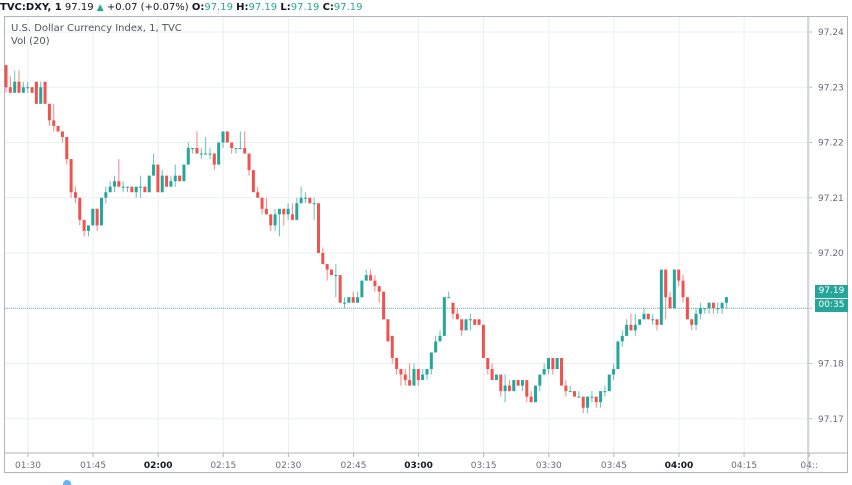 This screenshot has width=852, height=485. What do you see at coordinates (198, 7) in the screenshot?
I see `open-label: O:` at bounding box center [198, 7].